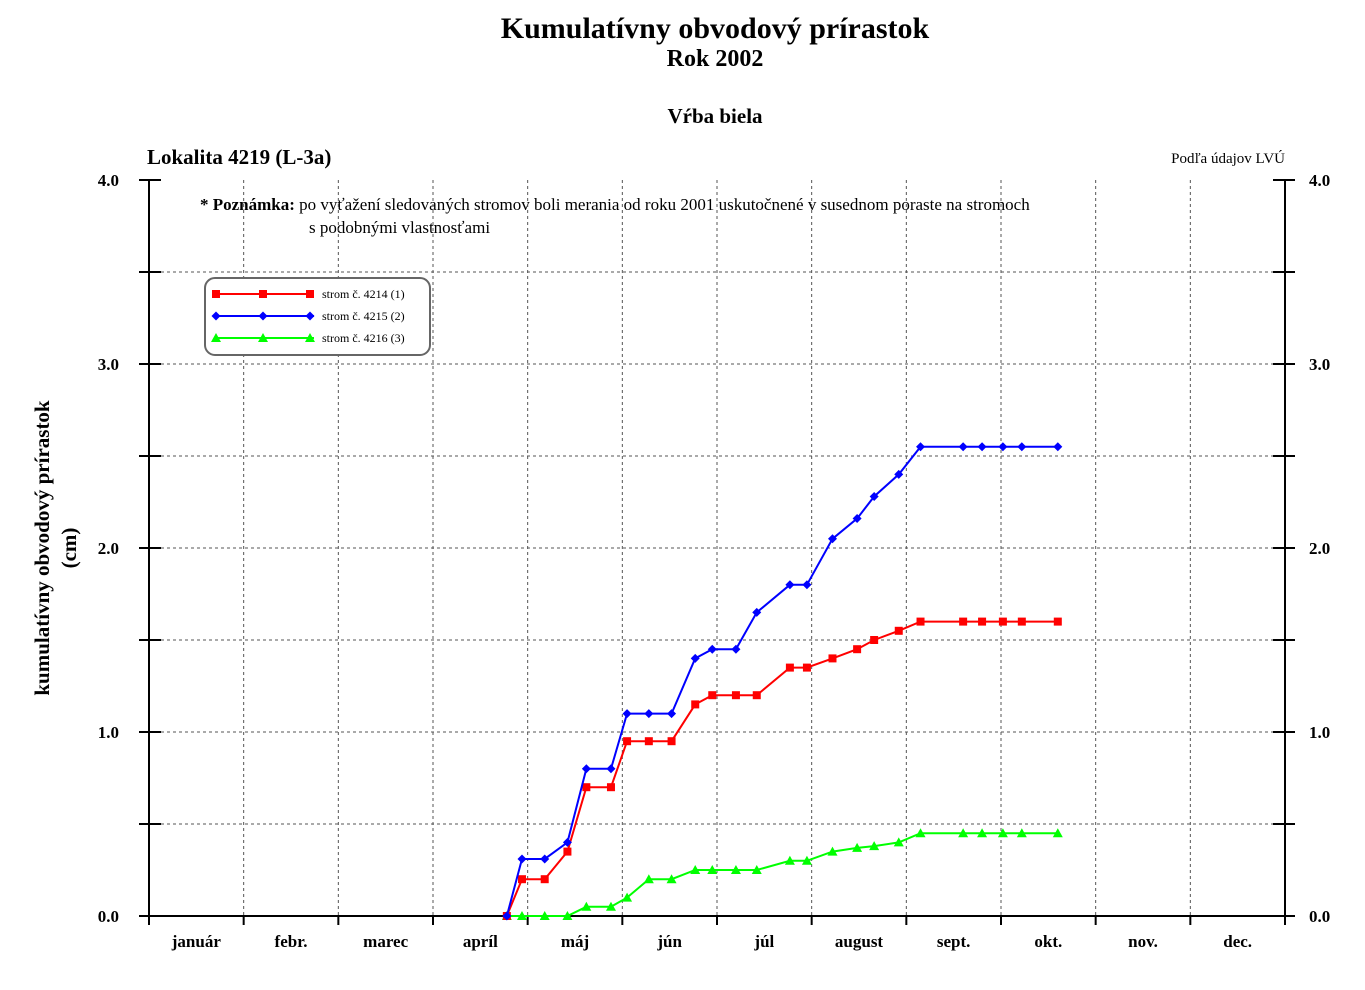 Image resolution: width=1365 pixels, height=990 pixels. Describe the element at coordinates (715, 28) in the screenshot. I see `chart-title: Kumulatívny obvodový prírastok` at that location.